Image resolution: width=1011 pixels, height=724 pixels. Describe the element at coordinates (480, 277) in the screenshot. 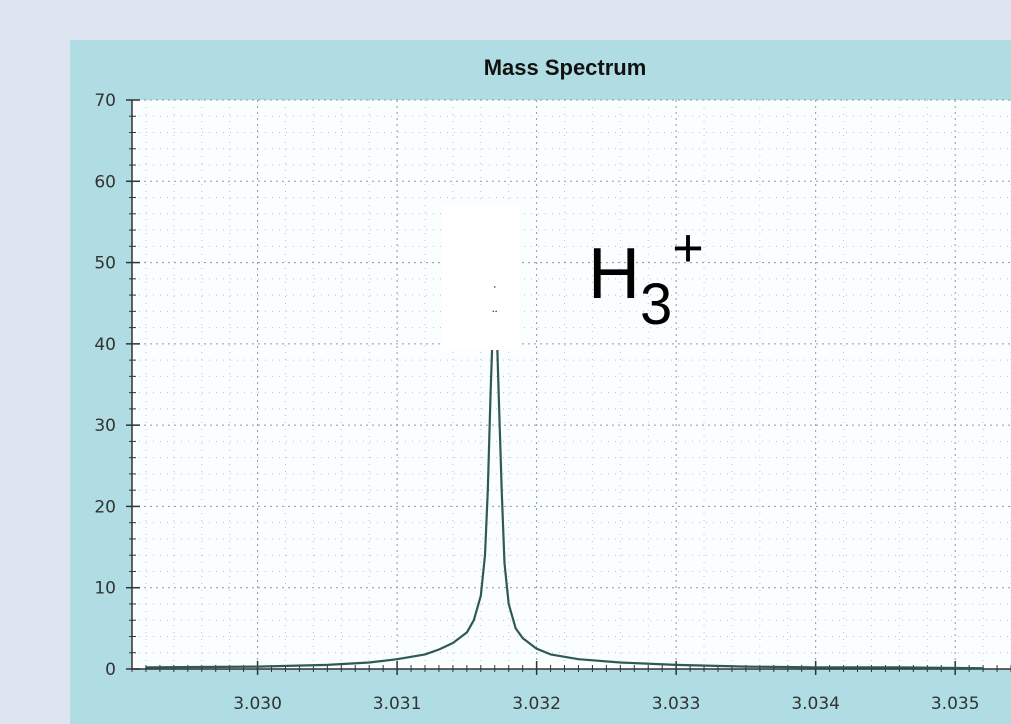

I see `redaction-patch` at that location.